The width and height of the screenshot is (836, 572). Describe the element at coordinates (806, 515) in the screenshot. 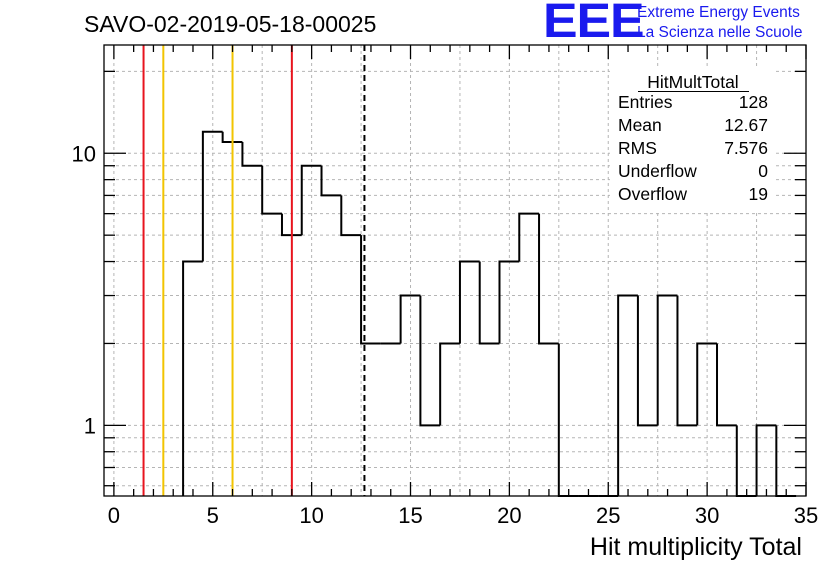

I see `x-tick-label: 35` at that location.